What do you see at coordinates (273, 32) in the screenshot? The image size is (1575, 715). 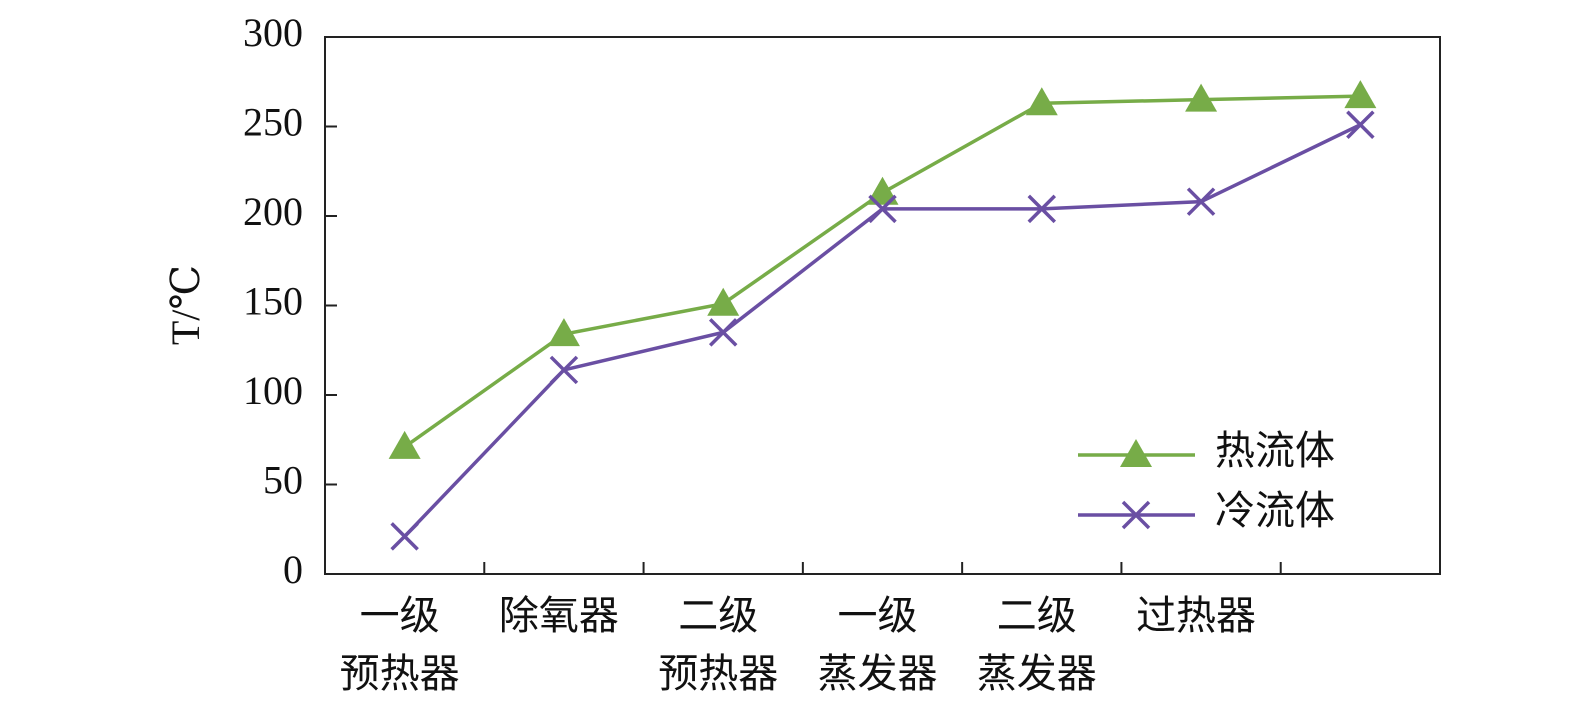 I see `y-tick-label: 300` at bounding box center [273, 32].